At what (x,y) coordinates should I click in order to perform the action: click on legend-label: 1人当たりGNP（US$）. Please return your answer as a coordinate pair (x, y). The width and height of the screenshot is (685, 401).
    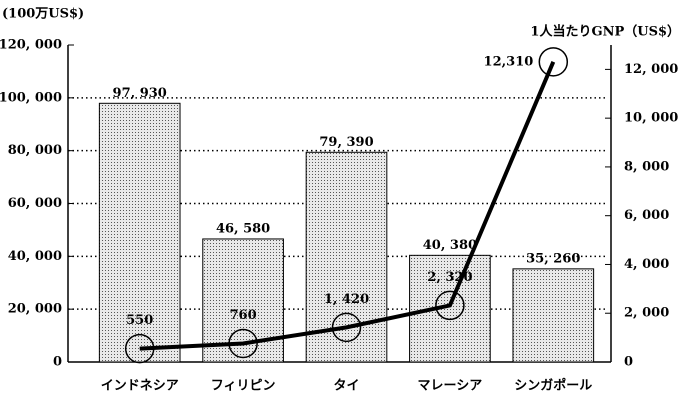
    Looking at the image, I should click on (605, 32).